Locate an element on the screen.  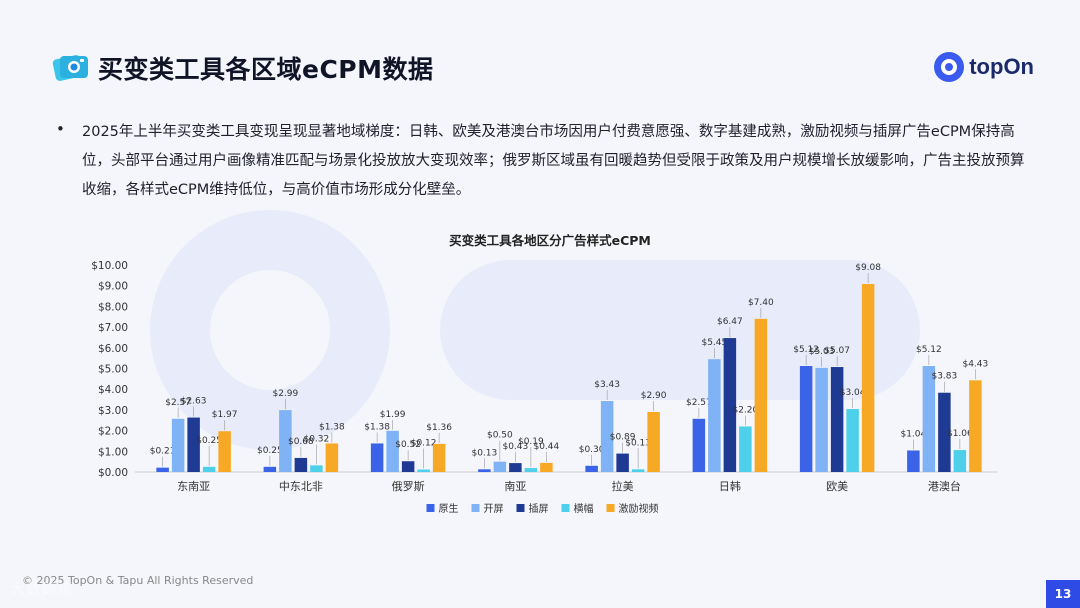
bar-value-label: $0.21 is located at coordinates (163, 452).